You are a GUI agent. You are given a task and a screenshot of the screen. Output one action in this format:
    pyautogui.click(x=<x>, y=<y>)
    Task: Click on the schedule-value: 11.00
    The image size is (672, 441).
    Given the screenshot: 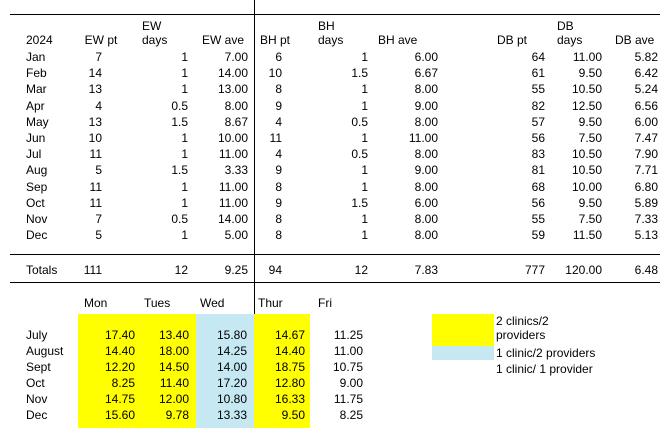 What is the action you would take?
    pyautogui.click(x=348, y=351)
    